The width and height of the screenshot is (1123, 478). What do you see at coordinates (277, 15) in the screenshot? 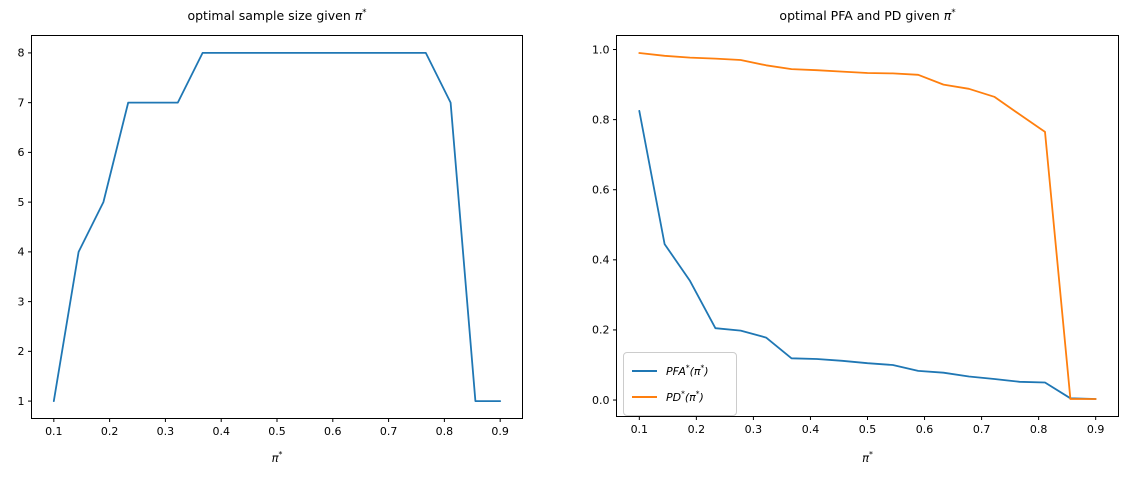
I see `left-chart-title: optimal sample size given π*` at bounding box center [277, 15].